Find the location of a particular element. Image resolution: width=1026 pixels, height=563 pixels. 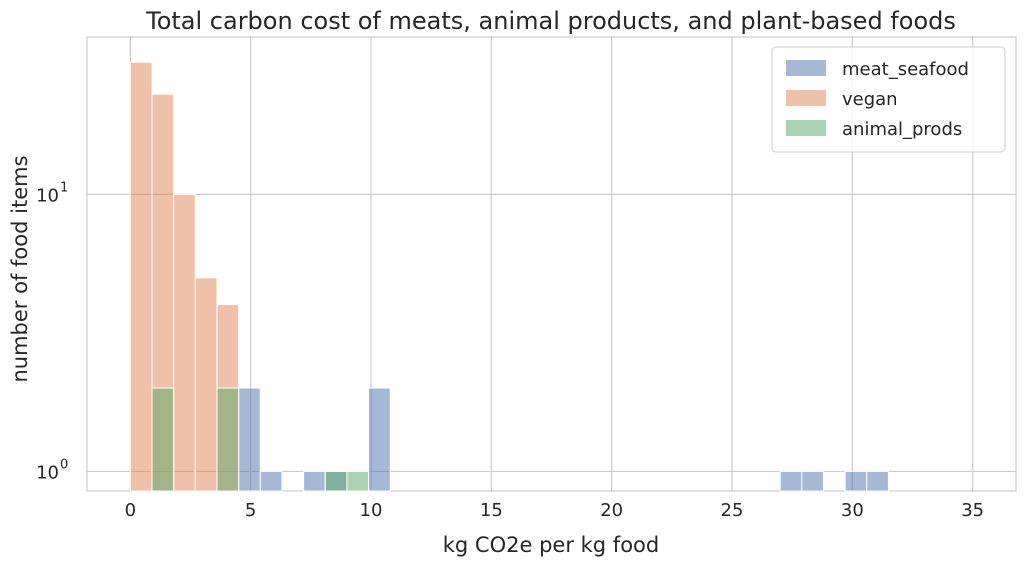

x-tick-labels: 0 5 10 15 20 25 30 35 is located at coordinates (555, 510).